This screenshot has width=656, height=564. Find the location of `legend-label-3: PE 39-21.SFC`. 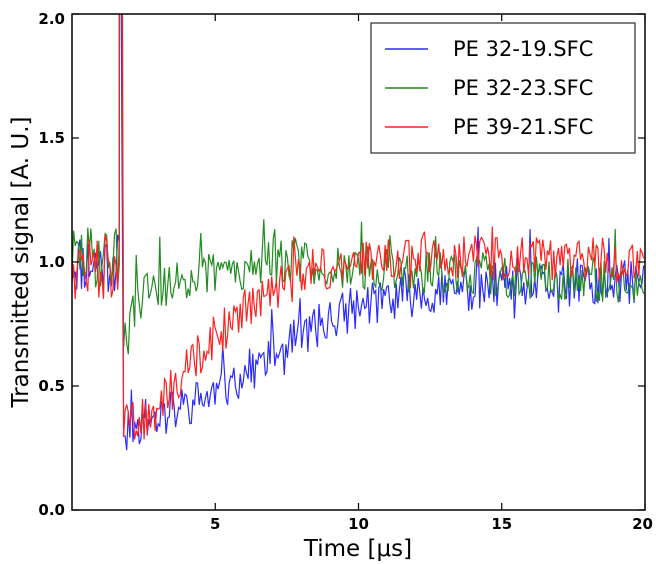

legend-label-3: PE 39-21.SFC is located at coordinates (523, 127).